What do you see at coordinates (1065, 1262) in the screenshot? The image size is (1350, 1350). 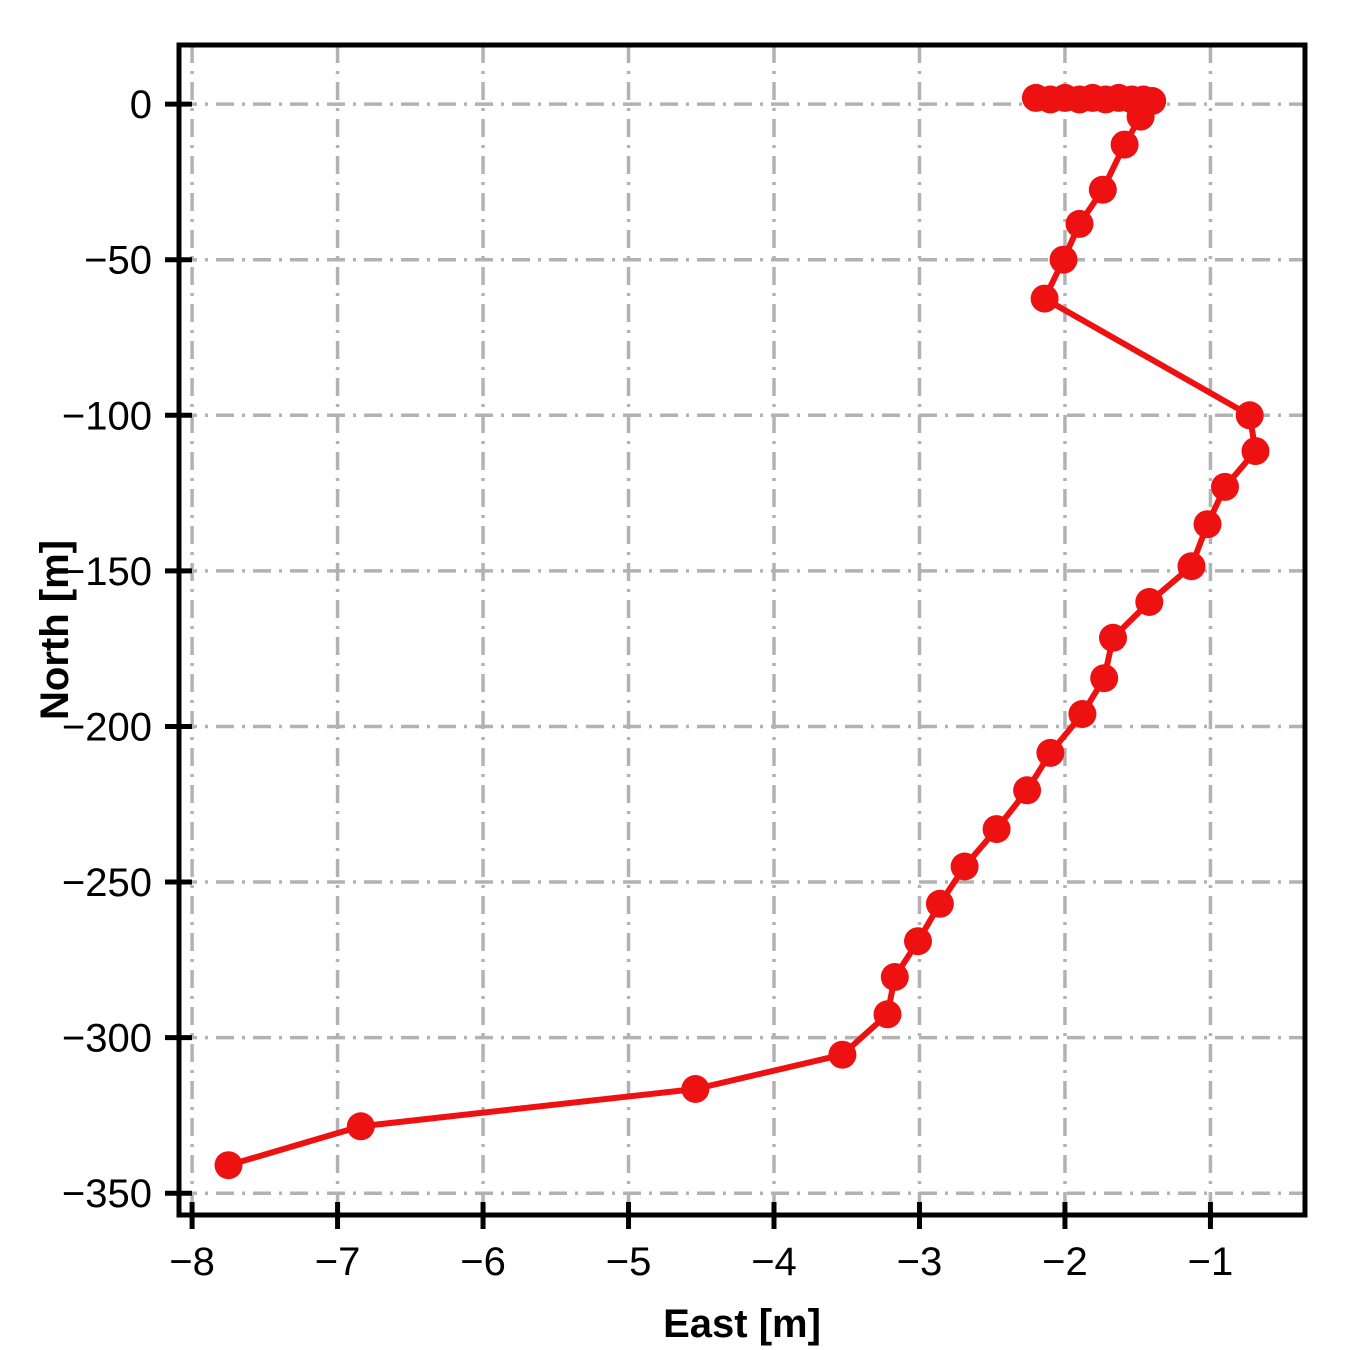 I see `x-tick-label: −2` at bounding box center [1065, 1262].